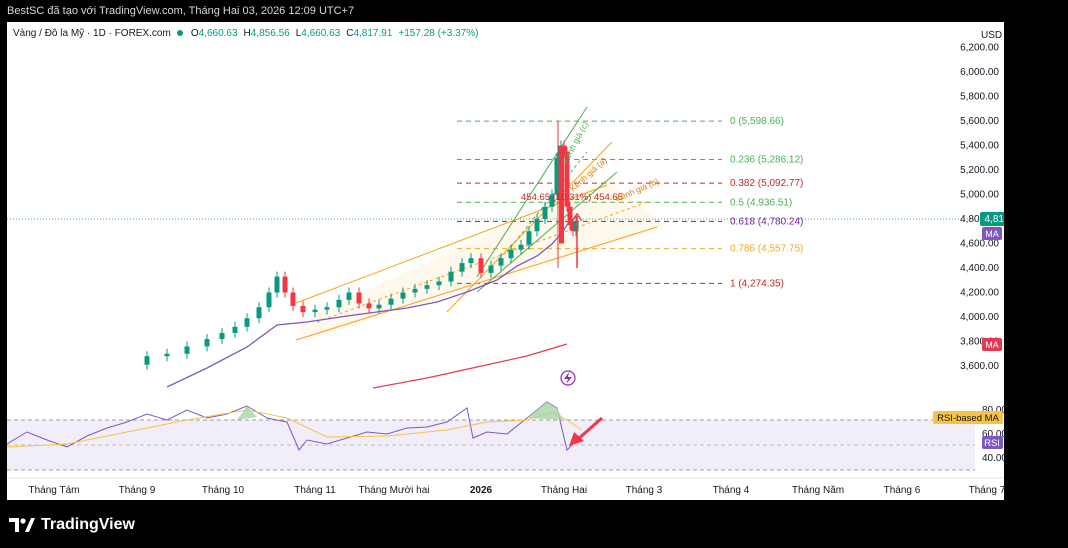 This screenshot has height=548, width=1068. I want to click on ma-purple-badge-text: MA, so click(992, 234).